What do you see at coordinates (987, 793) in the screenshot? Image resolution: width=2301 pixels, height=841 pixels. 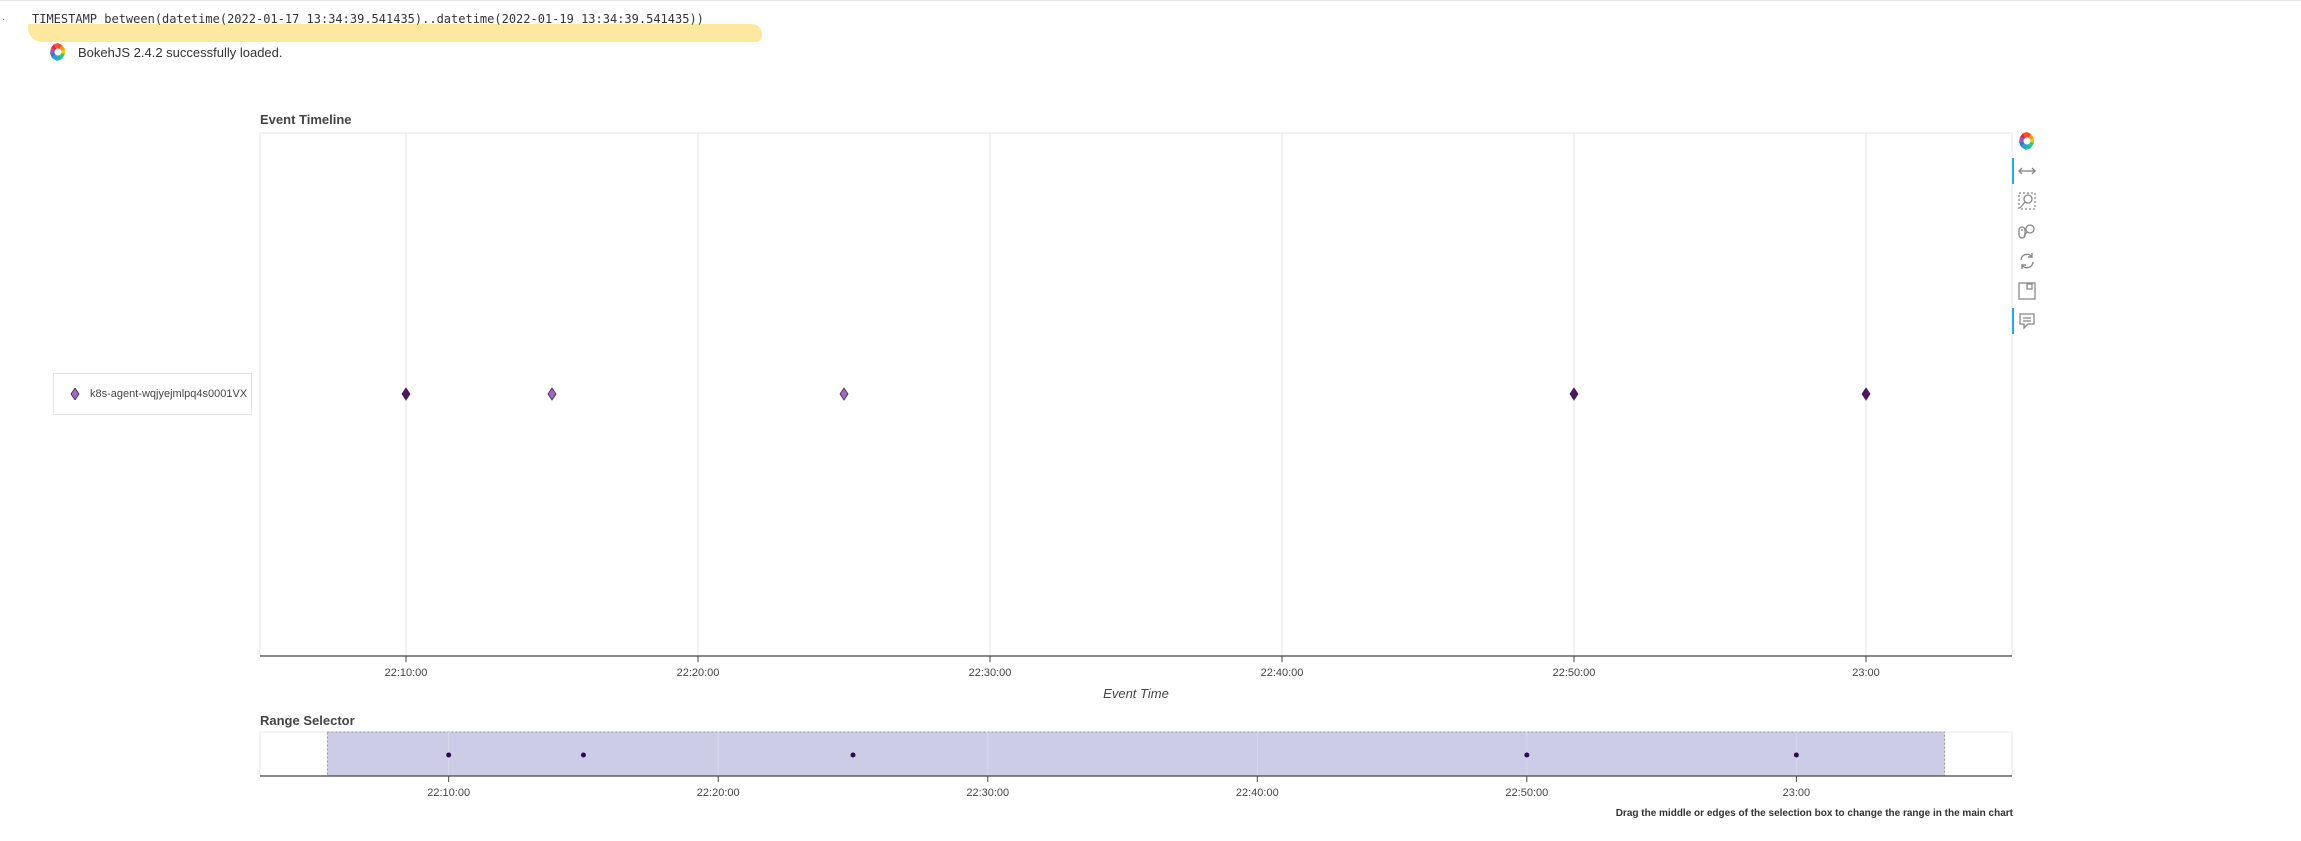 I see `range-x-tick-label: 22:30:00` at bounding box center [987, 793].